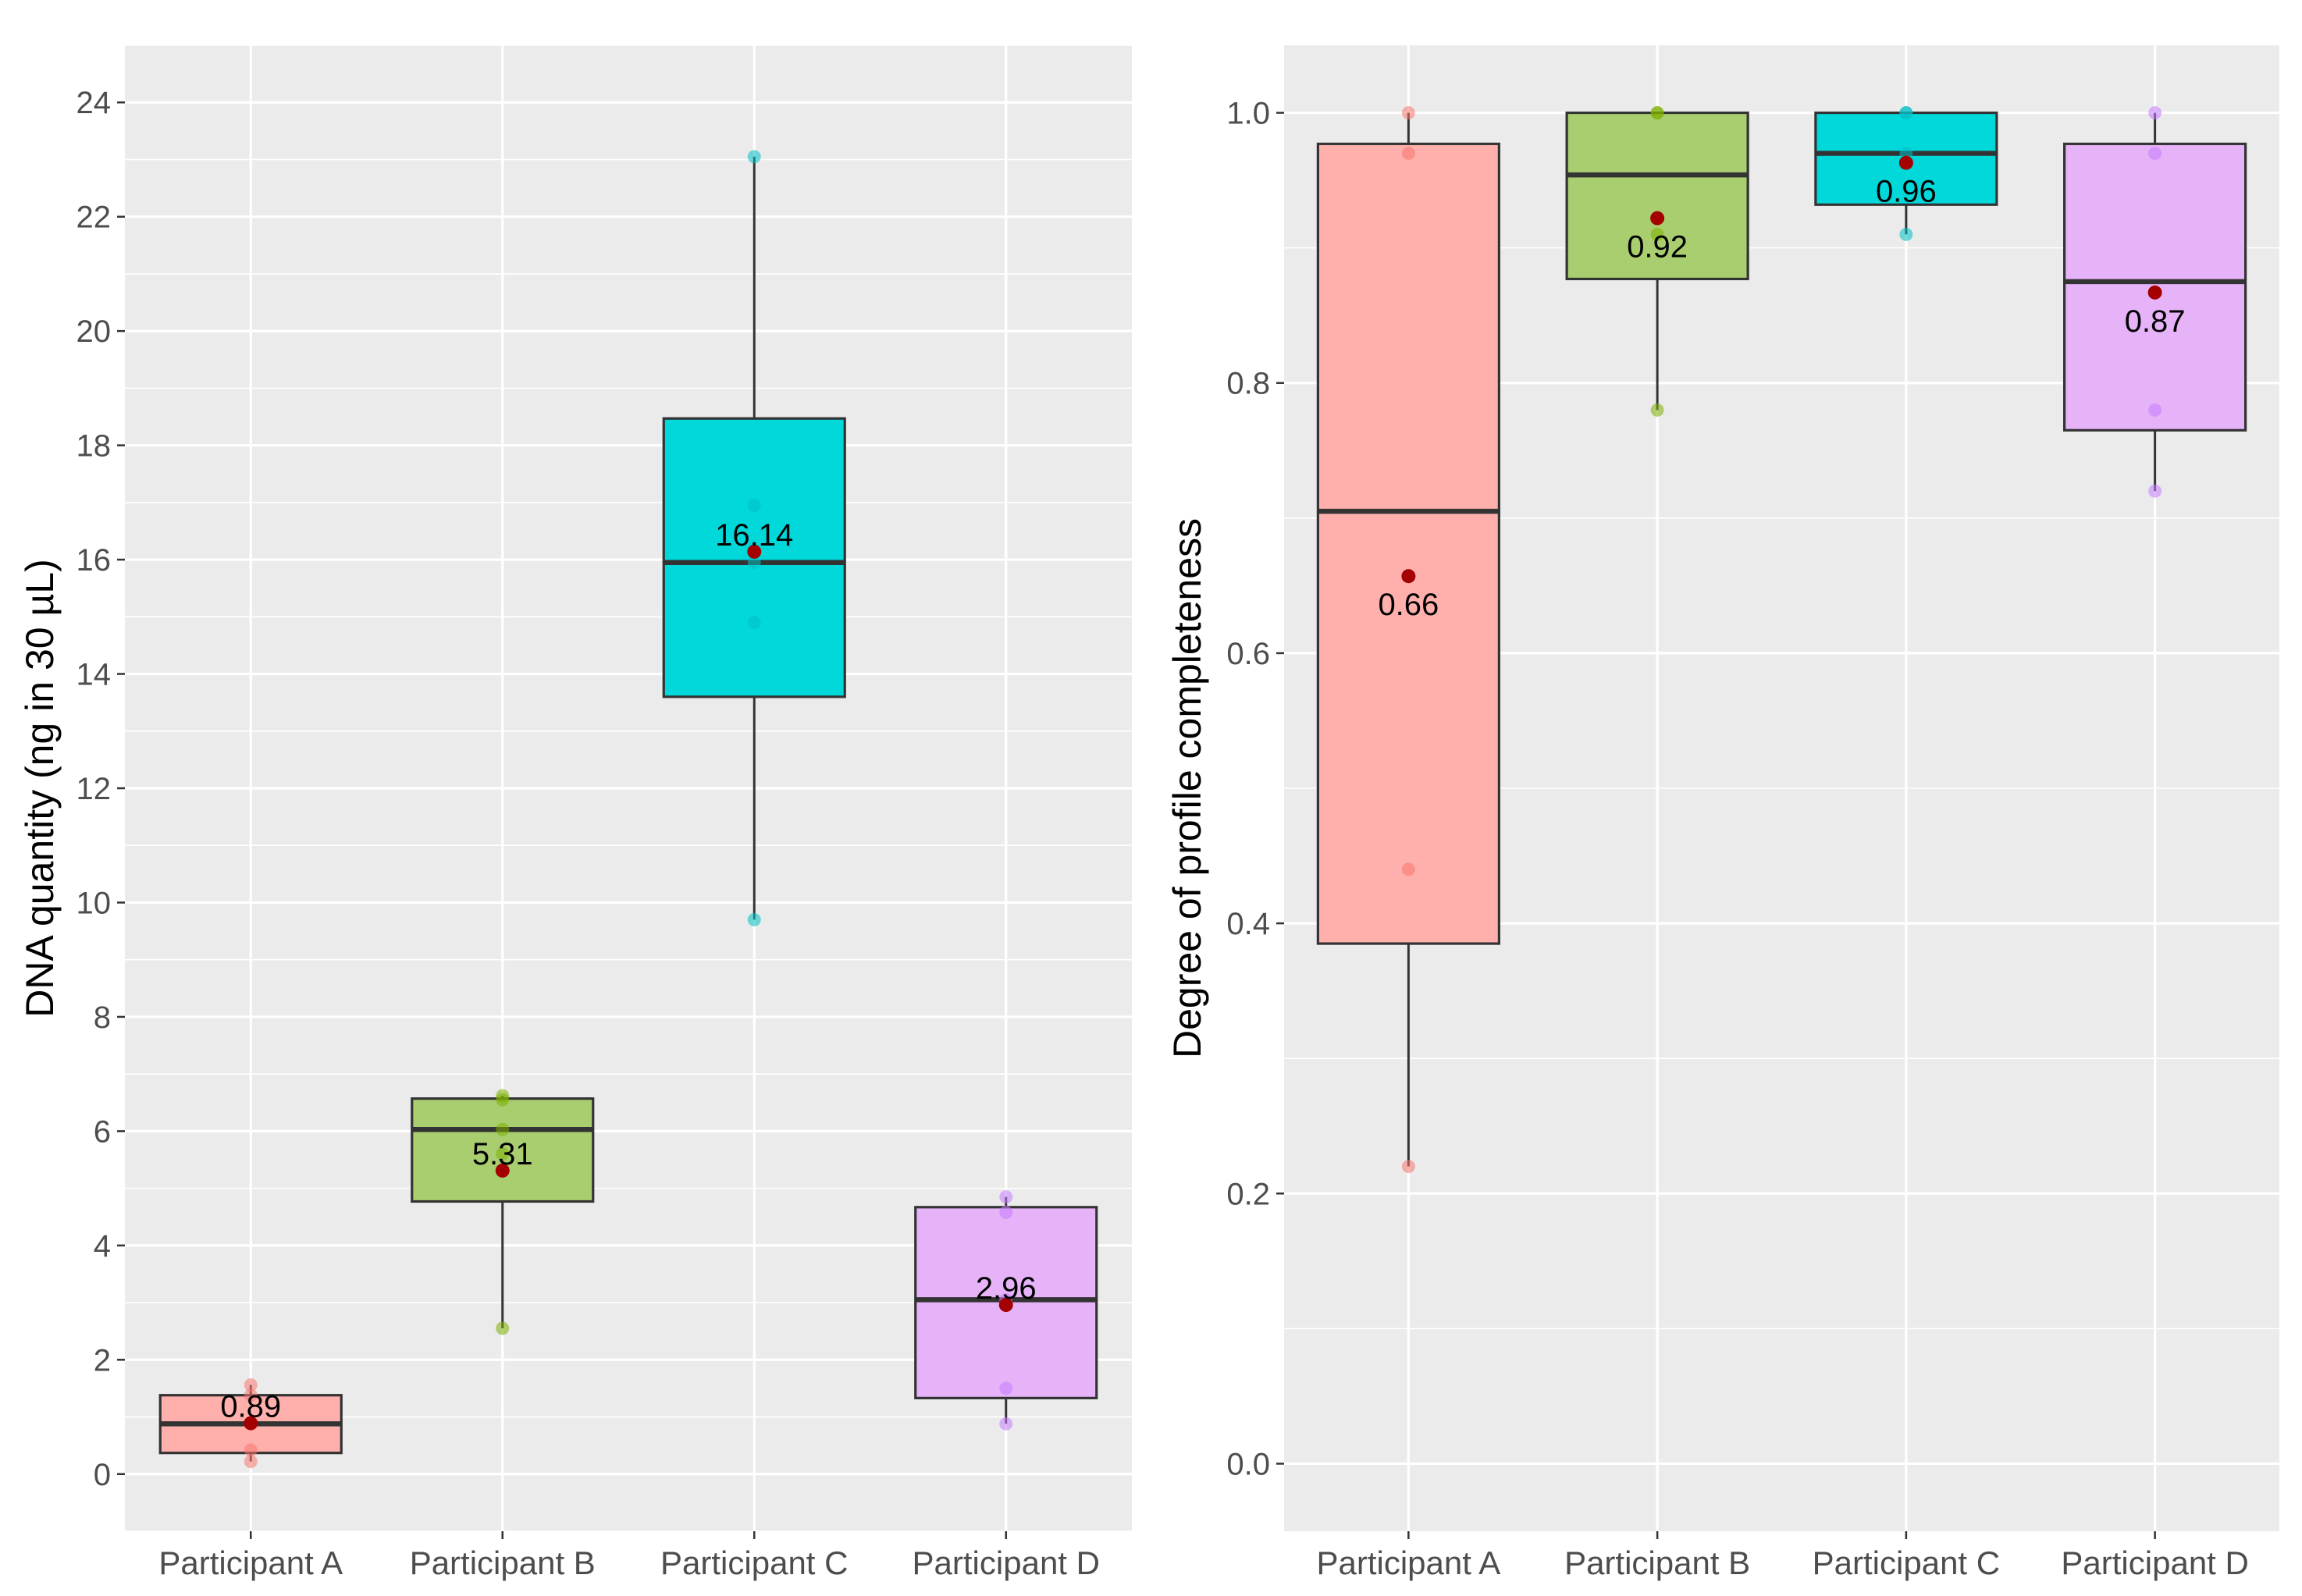 The image size is (2302, 1596). Describe the element at coordinates (94, 332) in the screenshot. I see `y-tick-label: 20` at that location.